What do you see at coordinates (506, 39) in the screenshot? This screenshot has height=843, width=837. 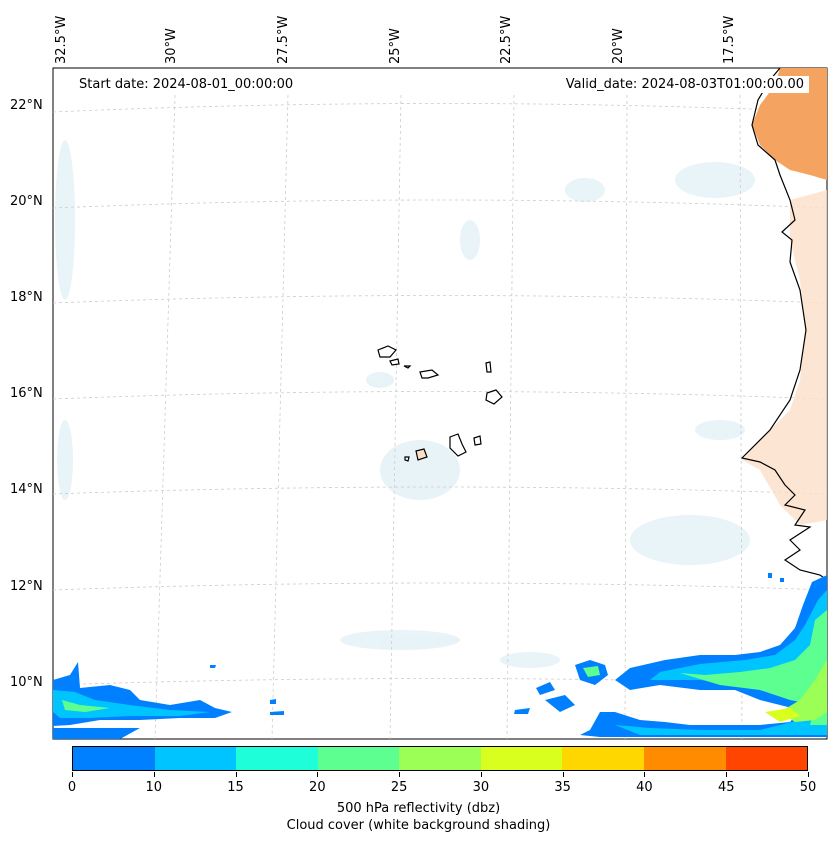 I see `lon-label-22-5w: 22.5°W` at bounding box center [506, 39].